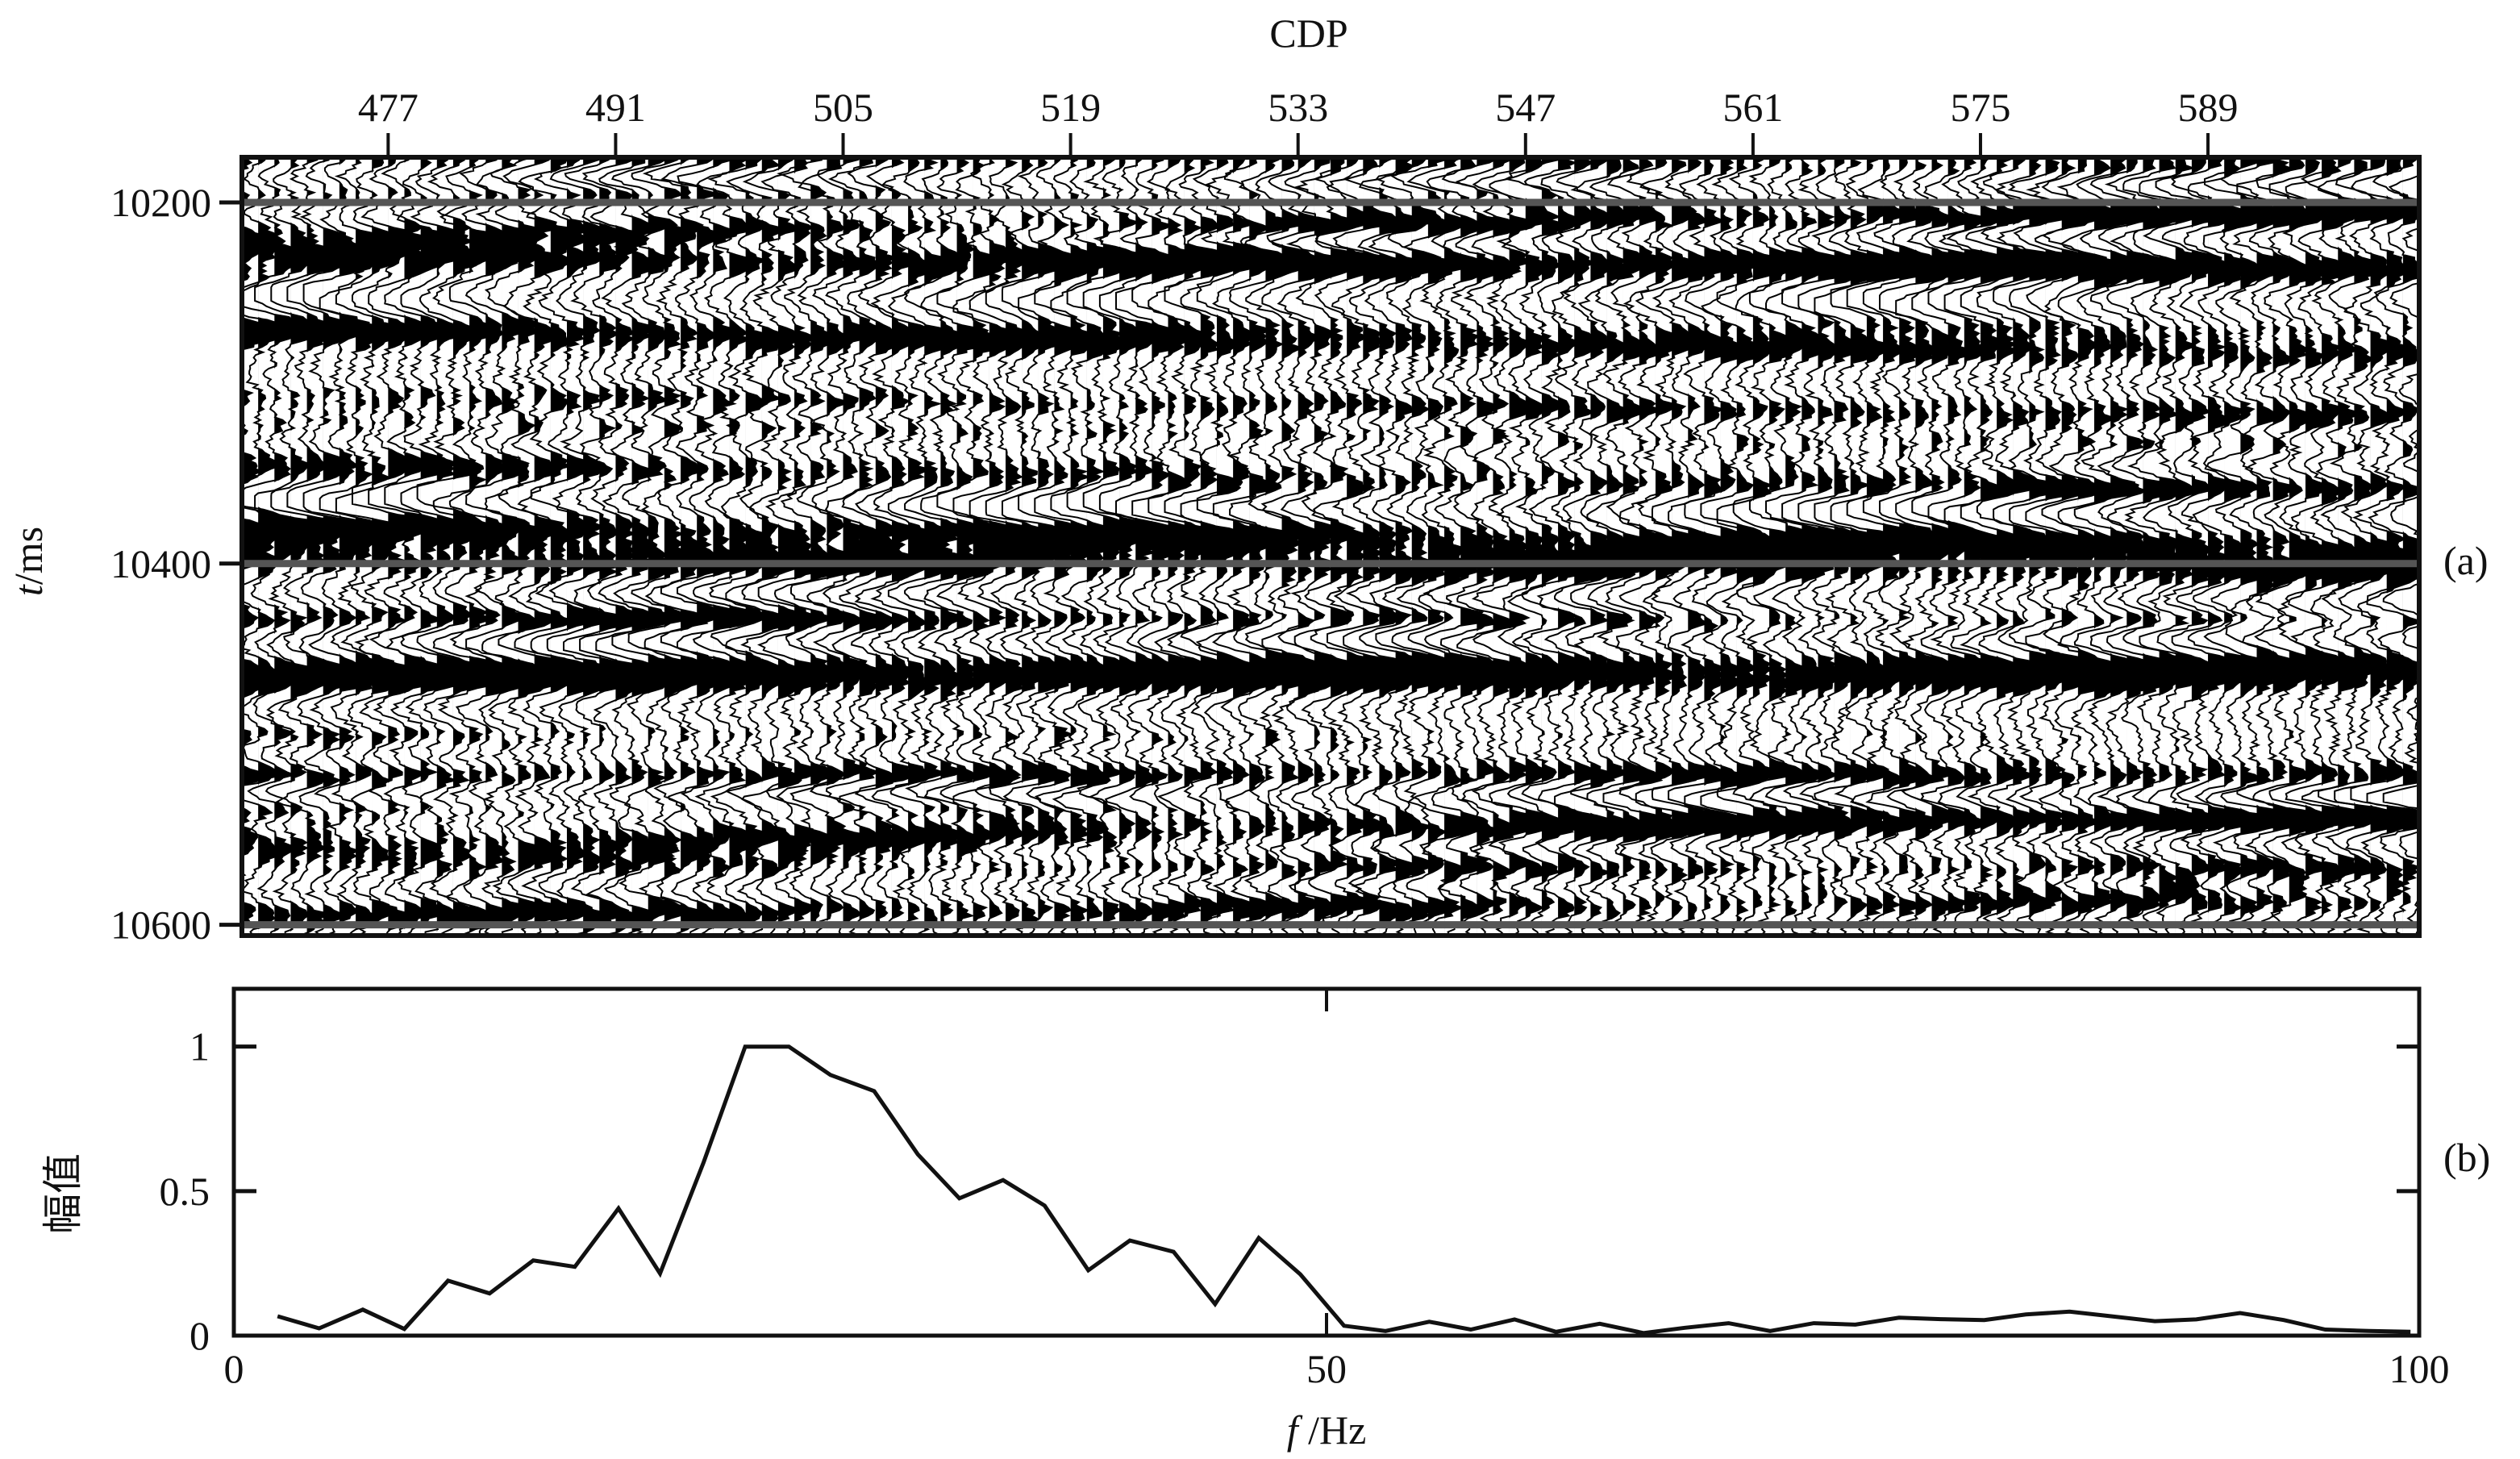  Describe the element at coordinates (389, 107) in the screenshot. I see `cdp-tick-label: 477` at that location.